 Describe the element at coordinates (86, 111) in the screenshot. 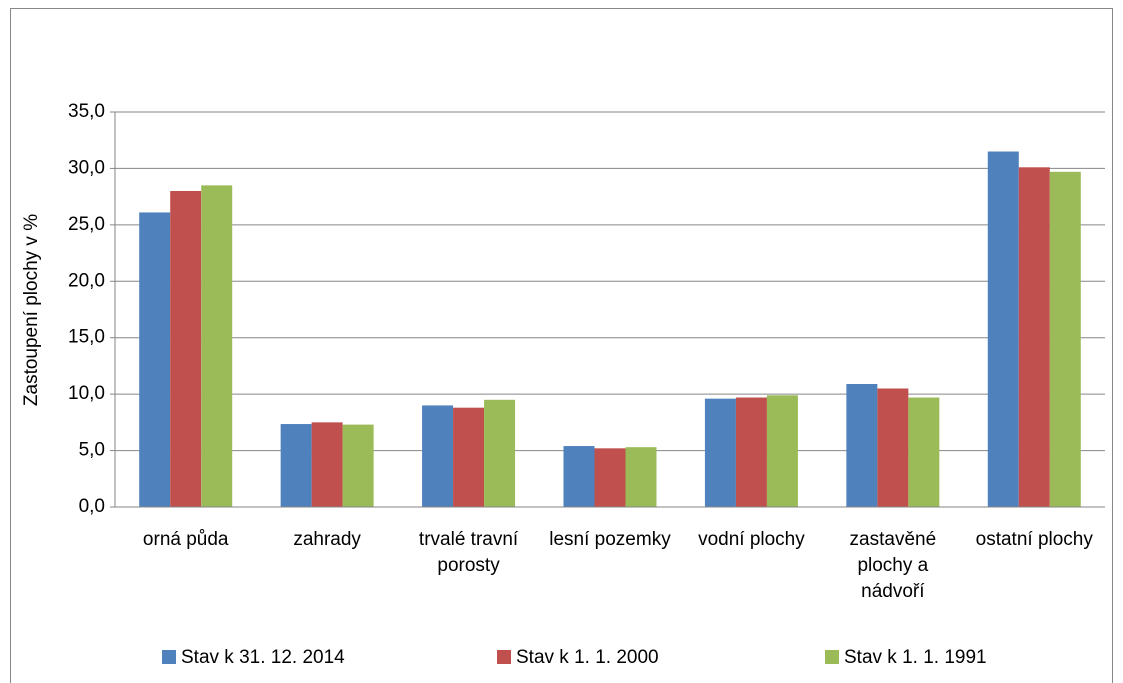

I see `y-tick-label: 35,0` at that location.